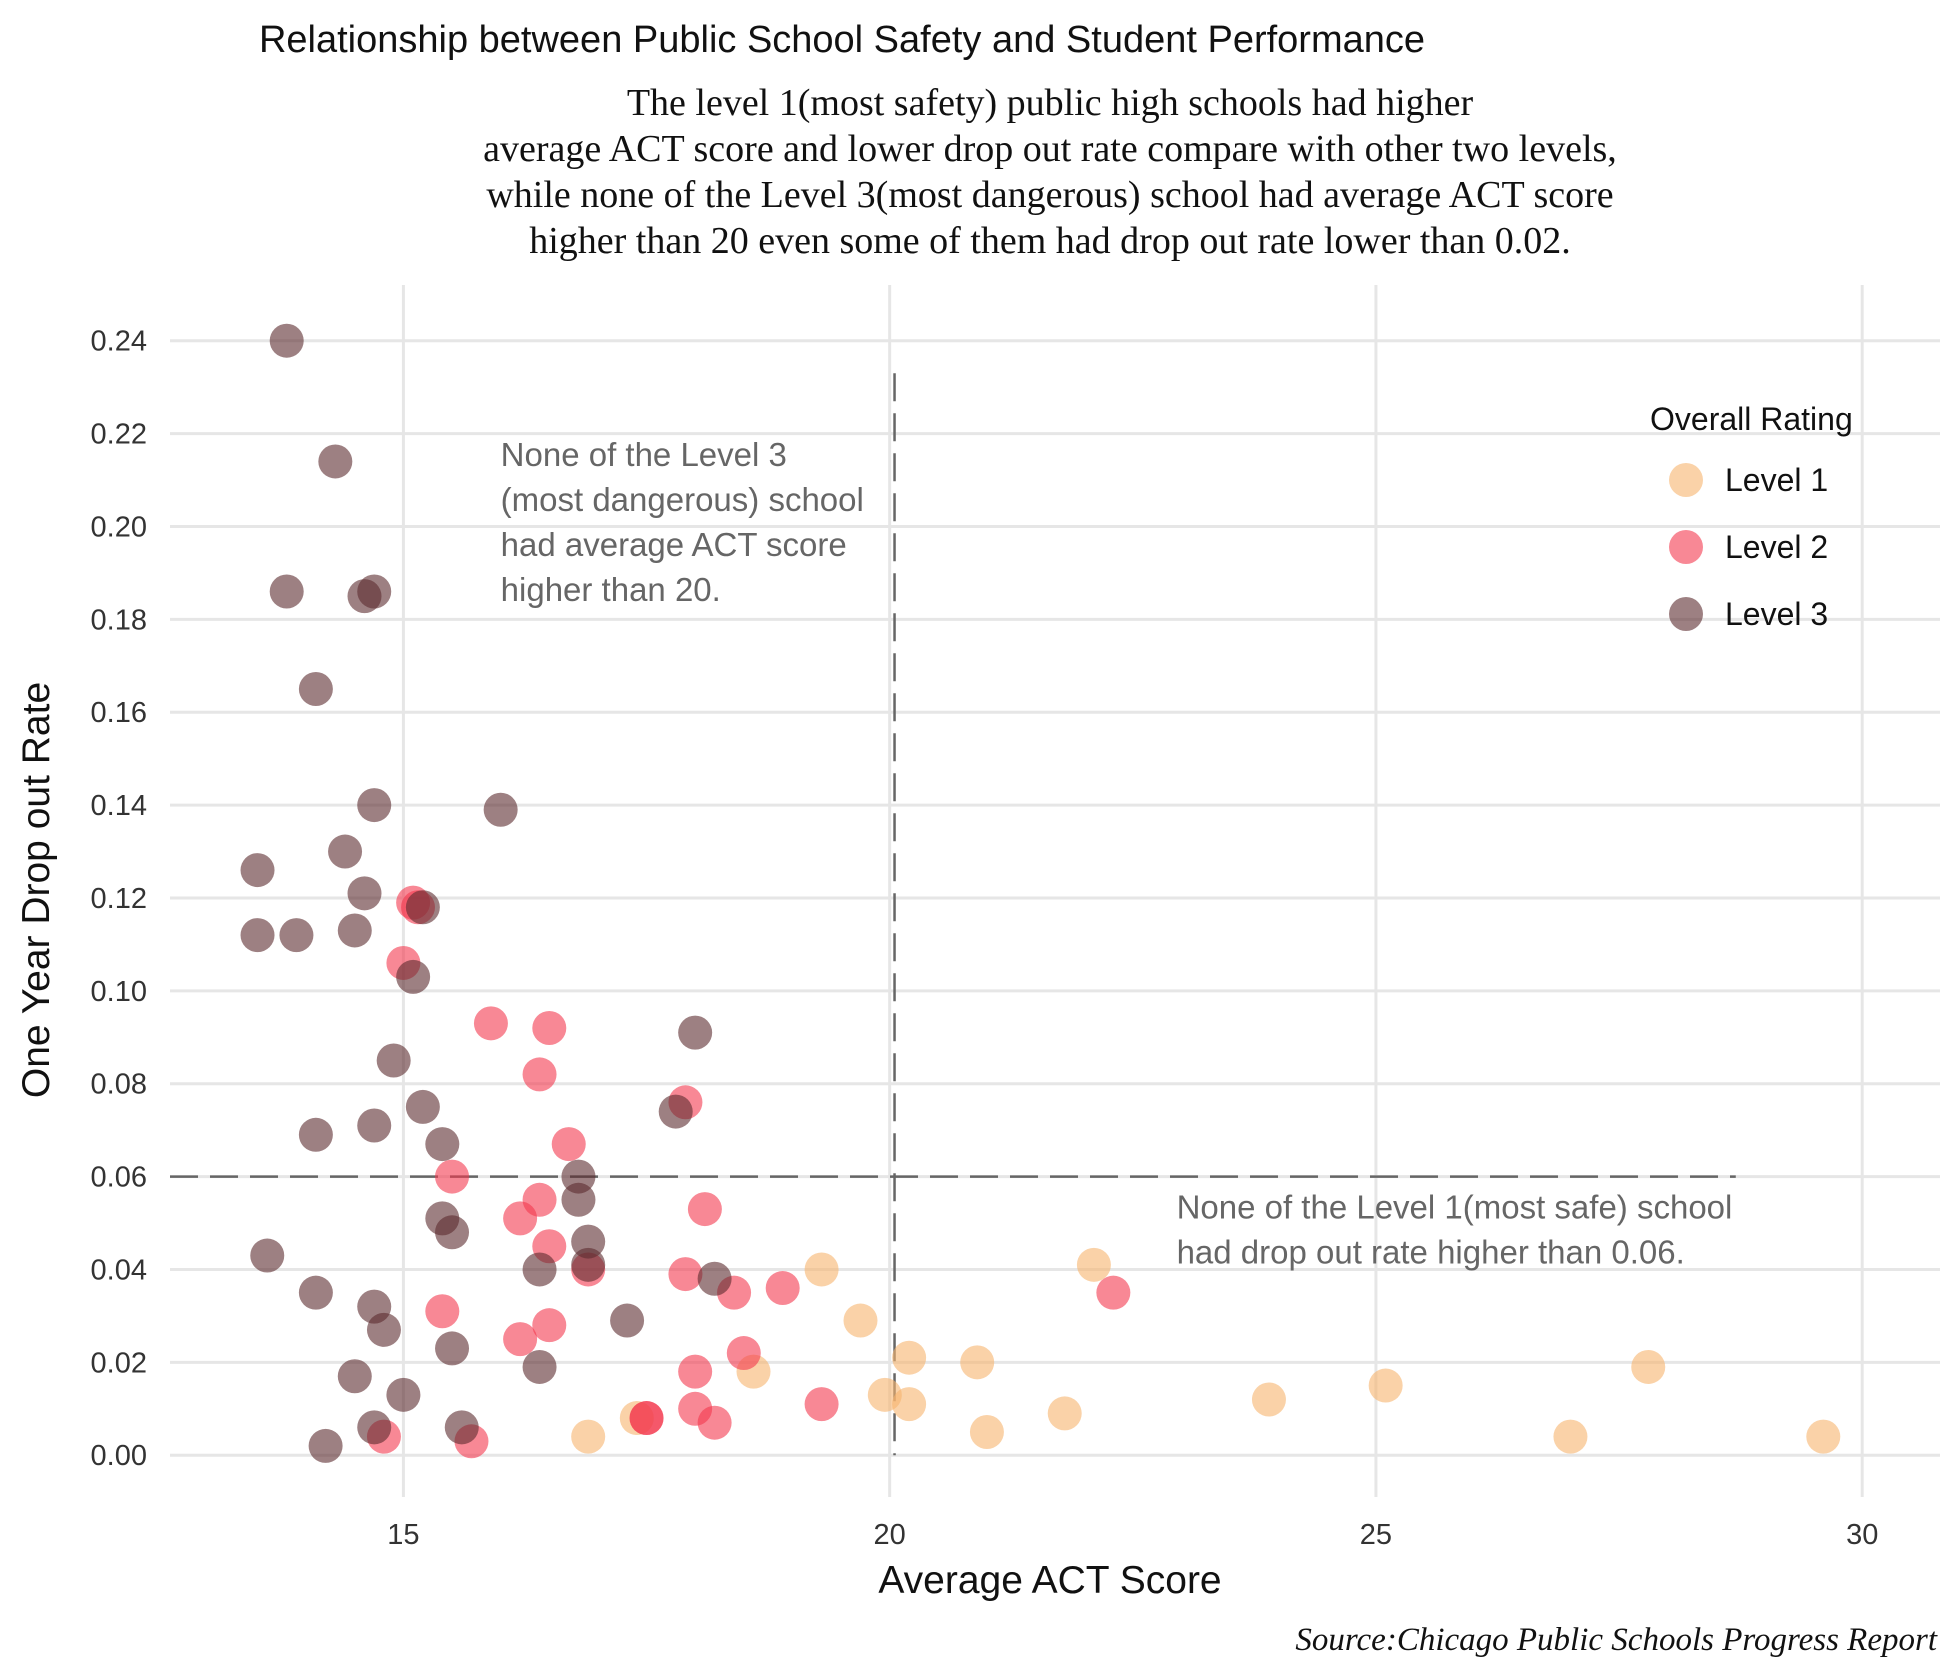 The image size is (1950, 1671). What do you see at coordinates (119, 1178) in the screenshot?
I see `y-tick-label: 0.06` at bounding box center [119, 1178].